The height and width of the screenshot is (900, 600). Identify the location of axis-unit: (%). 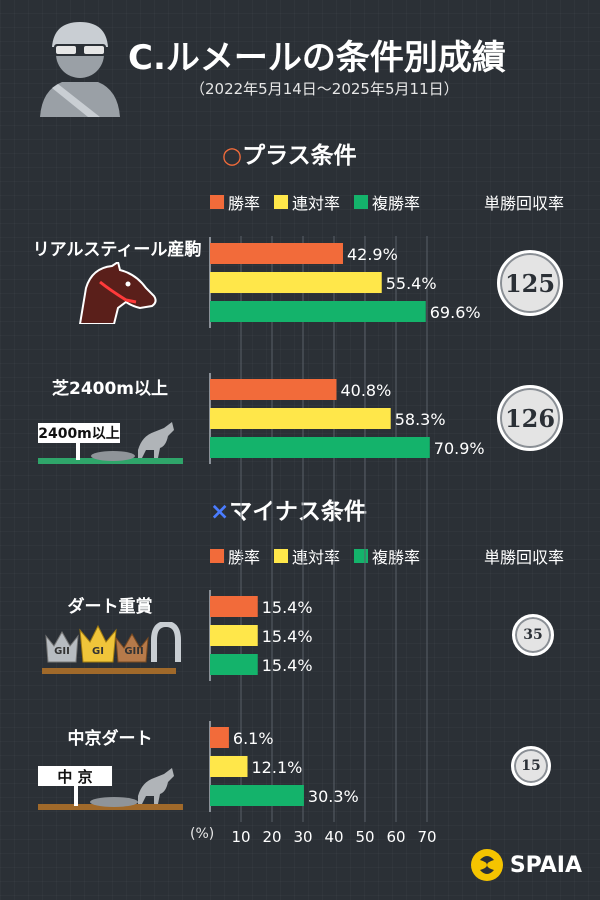
(202, 834).